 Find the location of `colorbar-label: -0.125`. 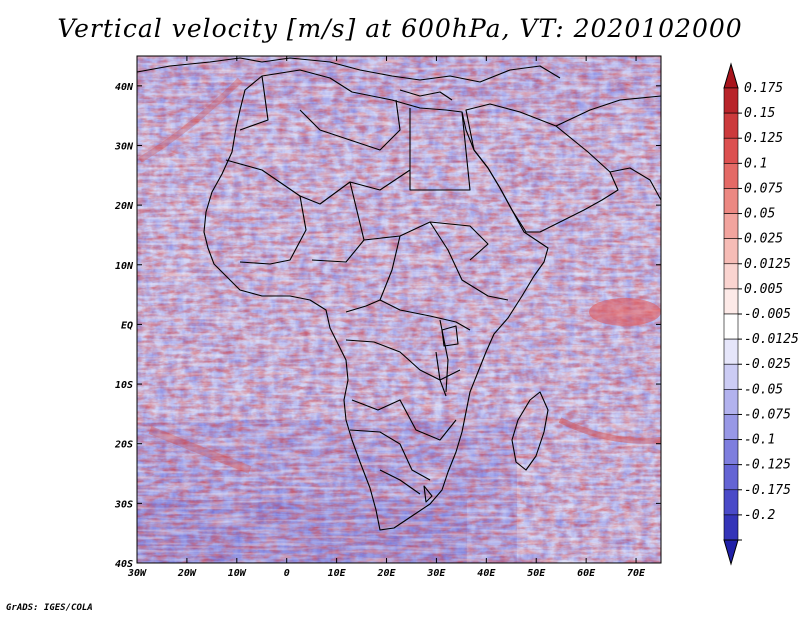

colorbar-label: -0.125 is located at coordinates (767, 465).